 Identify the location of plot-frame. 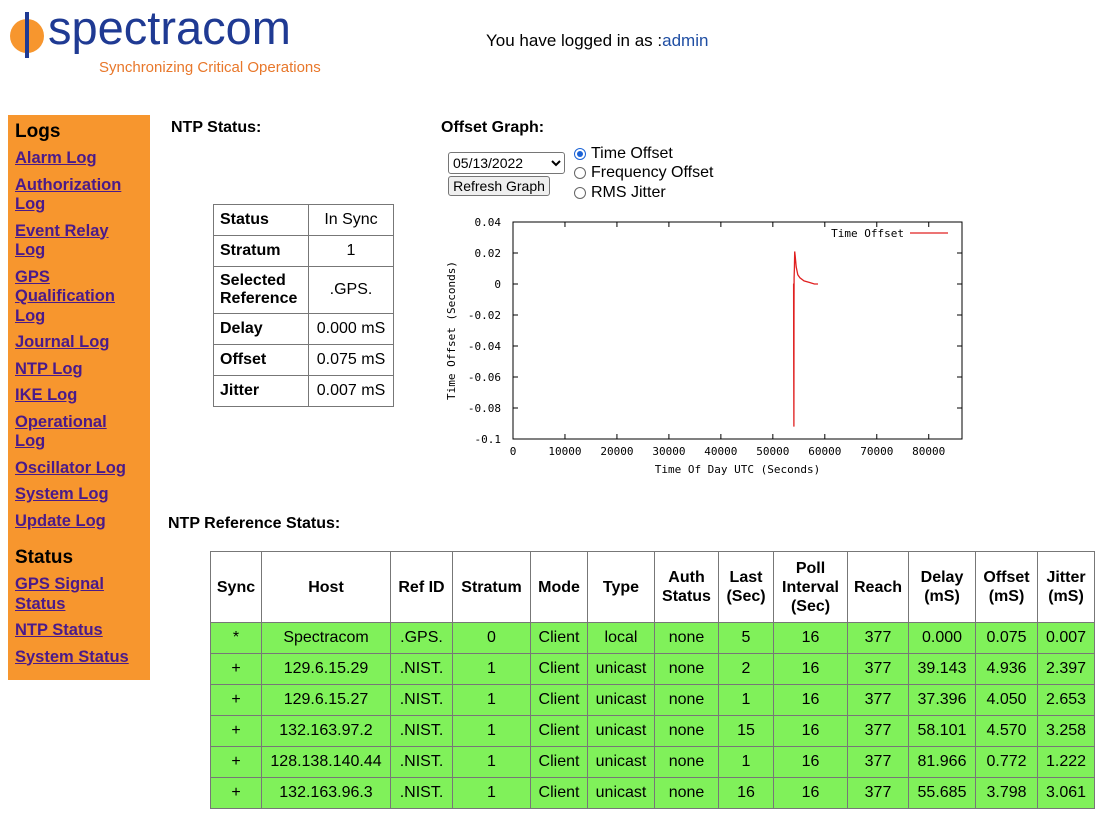
(737, 330).